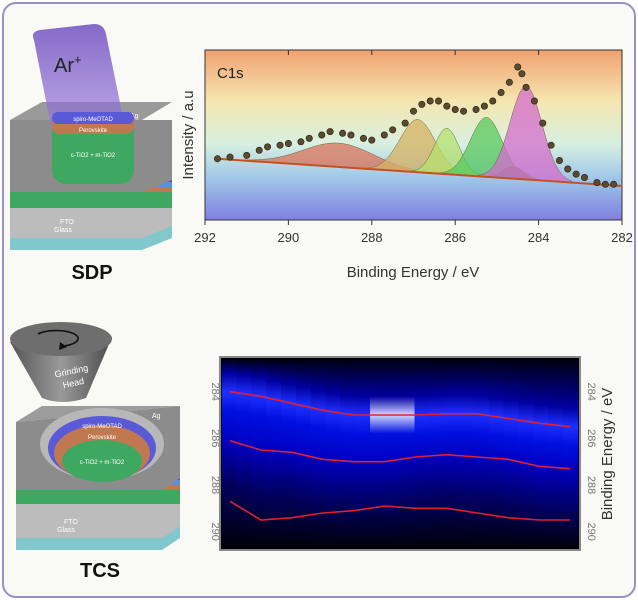  What do you see at coordinates (372, 237) in the screenshot?
I see `x-tick-label: 288` at bounding box center [372, 237].